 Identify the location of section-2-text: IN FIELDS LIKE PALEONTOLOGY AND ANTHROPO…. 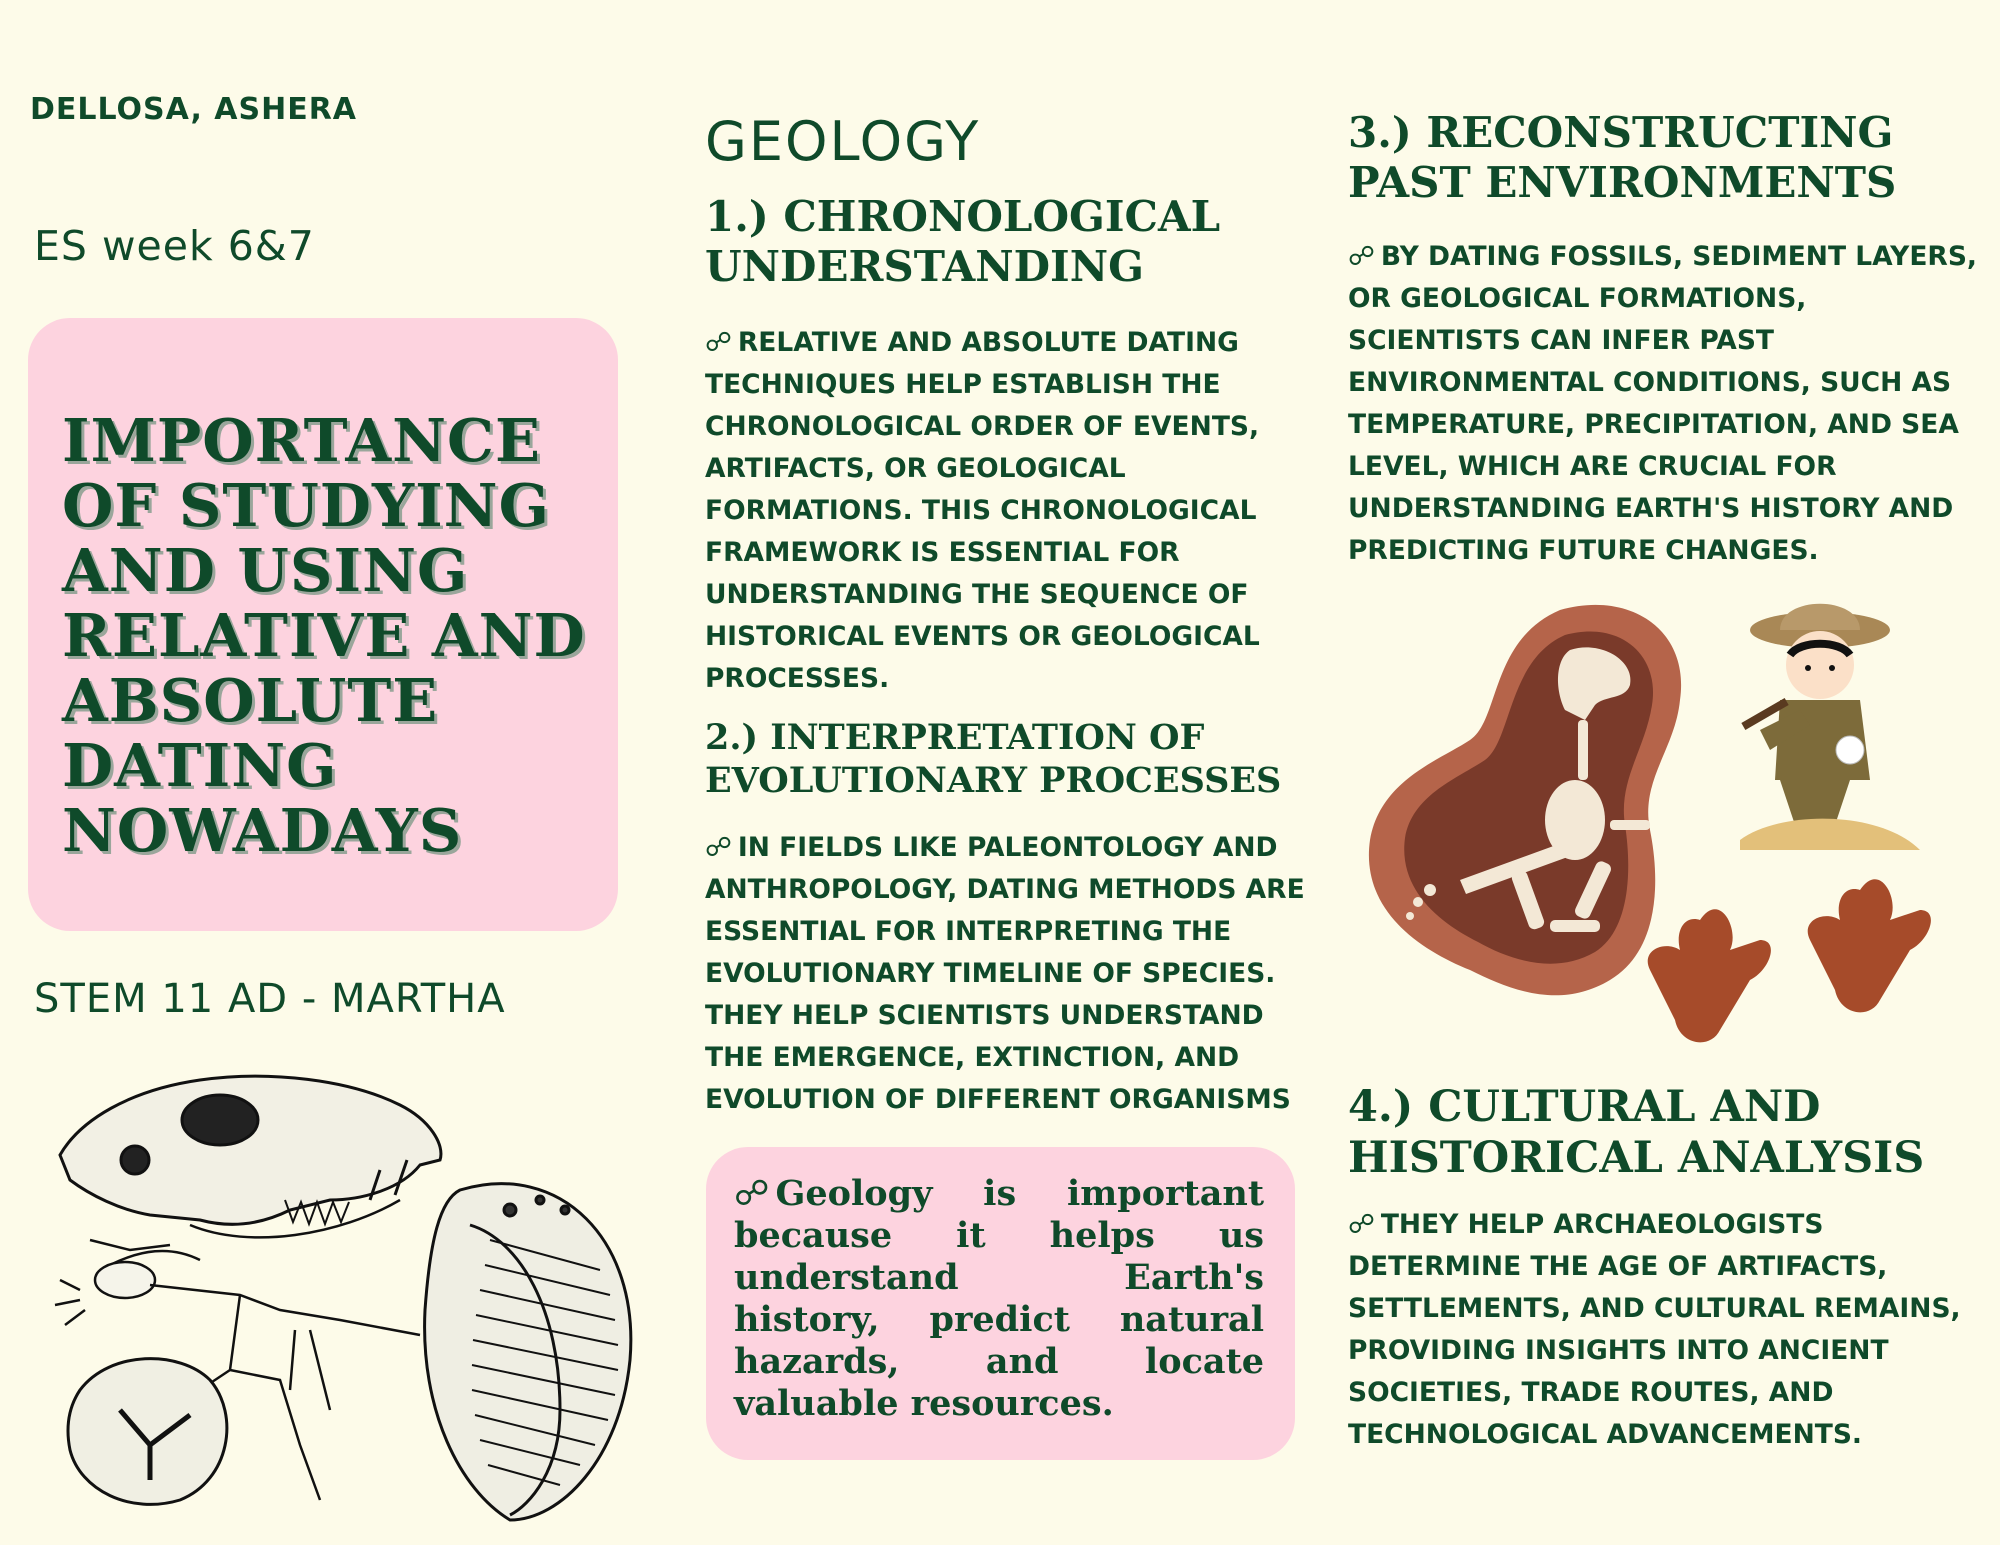
(1005, 973).